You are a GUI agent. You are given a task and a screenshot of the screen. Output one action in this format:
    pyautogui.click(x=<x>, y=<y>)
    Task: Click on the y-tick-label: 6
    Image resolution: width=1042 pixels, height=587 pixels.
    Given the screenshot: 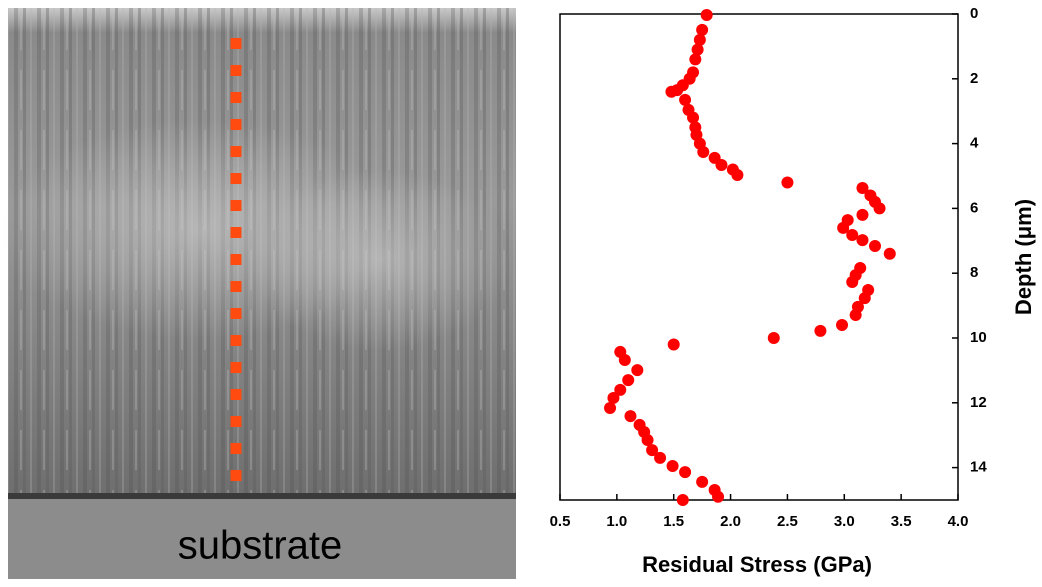 What is the action you would take?
    pyautogui.click(x=974, y=207)
    